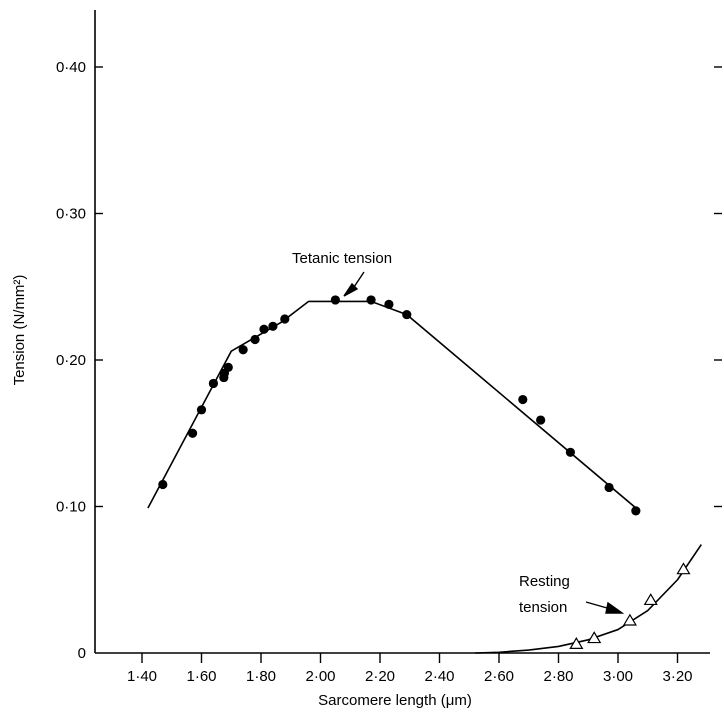 Image resolution: width=724 pixels, height=715 pixels. What do you see at coordinates (588, 599) in the screenshot?
I see `resting-tension-curve` at bounding box center [588, 599].